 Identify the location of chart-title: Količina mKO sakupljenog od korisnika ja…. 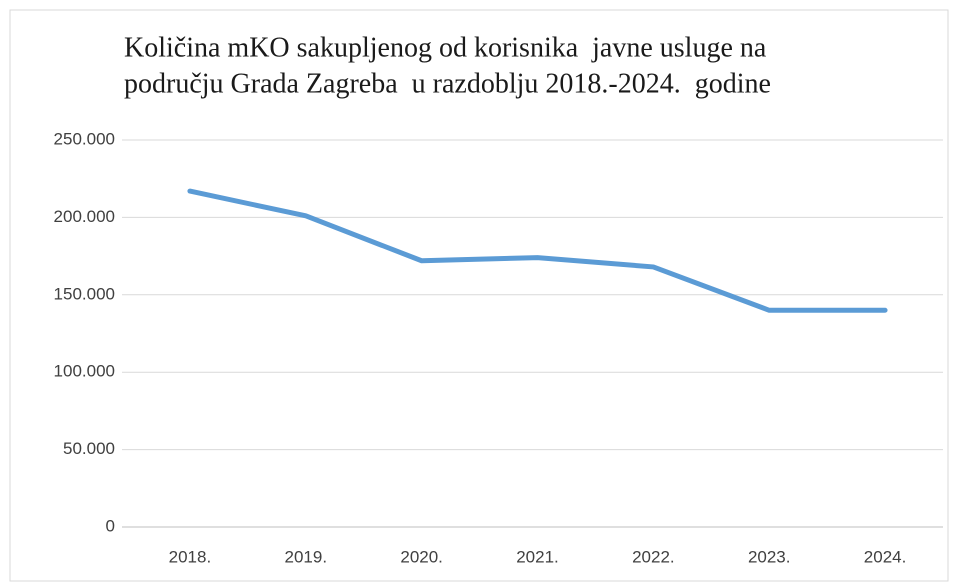
(445, 47).